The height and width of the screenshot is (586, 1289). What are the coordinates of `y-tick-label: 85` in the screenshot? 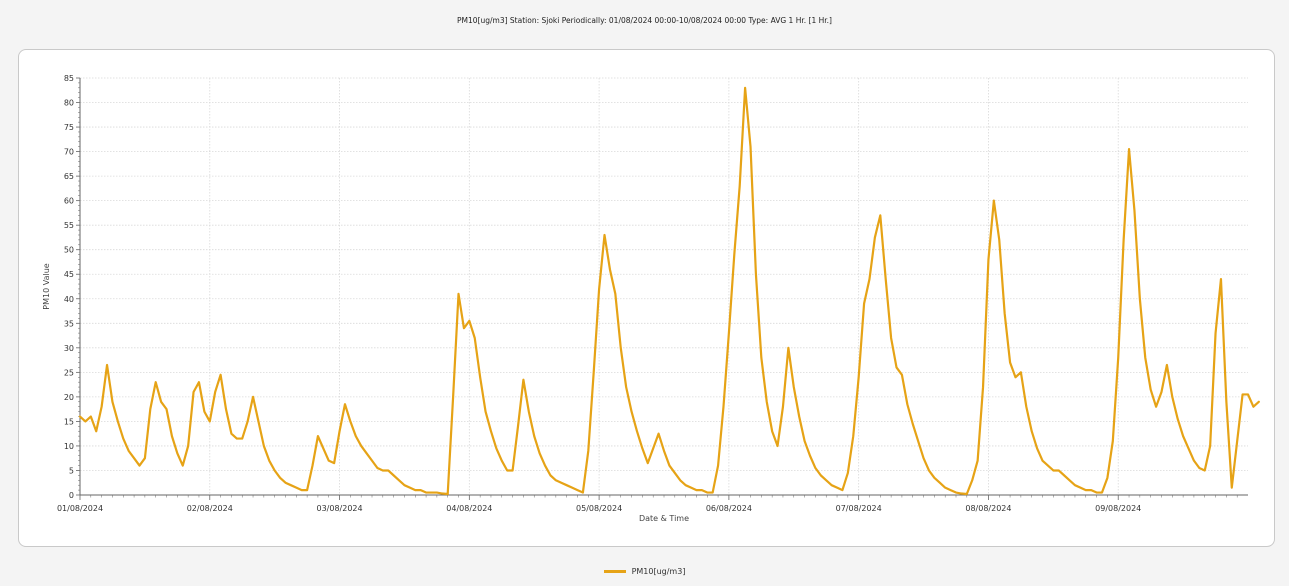 It's located at (69, 78).